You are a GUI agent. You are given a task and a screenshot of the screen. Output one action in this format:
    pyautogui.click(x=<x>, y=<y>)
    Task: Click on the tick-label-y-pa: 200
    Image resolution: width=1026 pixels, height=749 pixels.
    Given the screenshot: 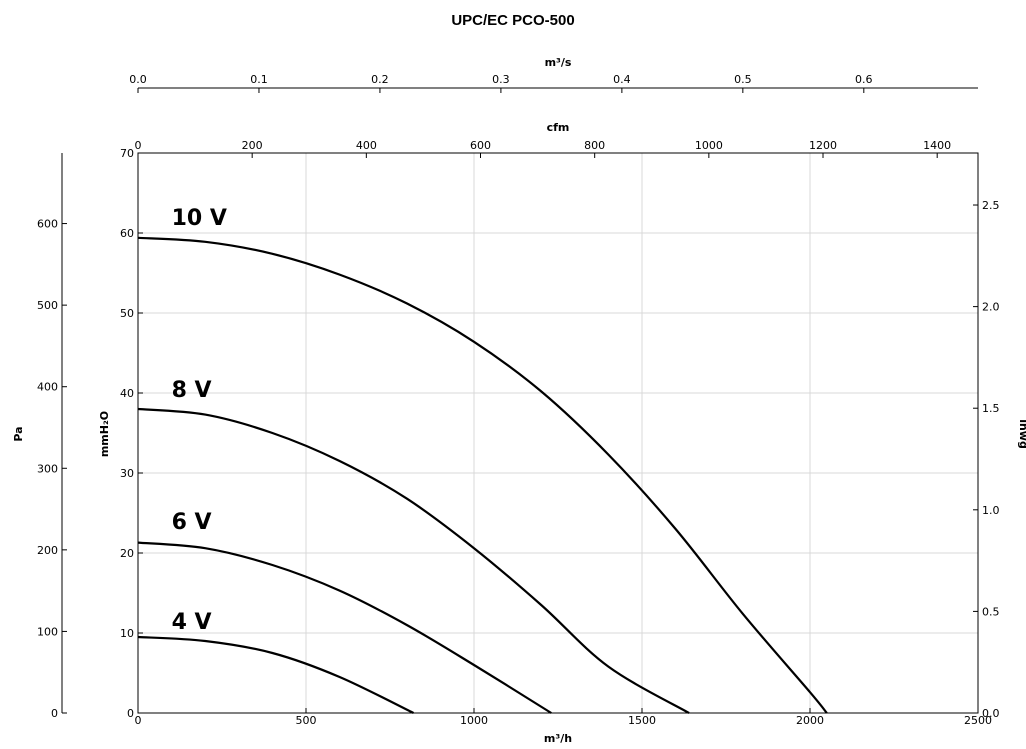 What is the action you would take?
    pyautogui.click(x=47, y=550)
    